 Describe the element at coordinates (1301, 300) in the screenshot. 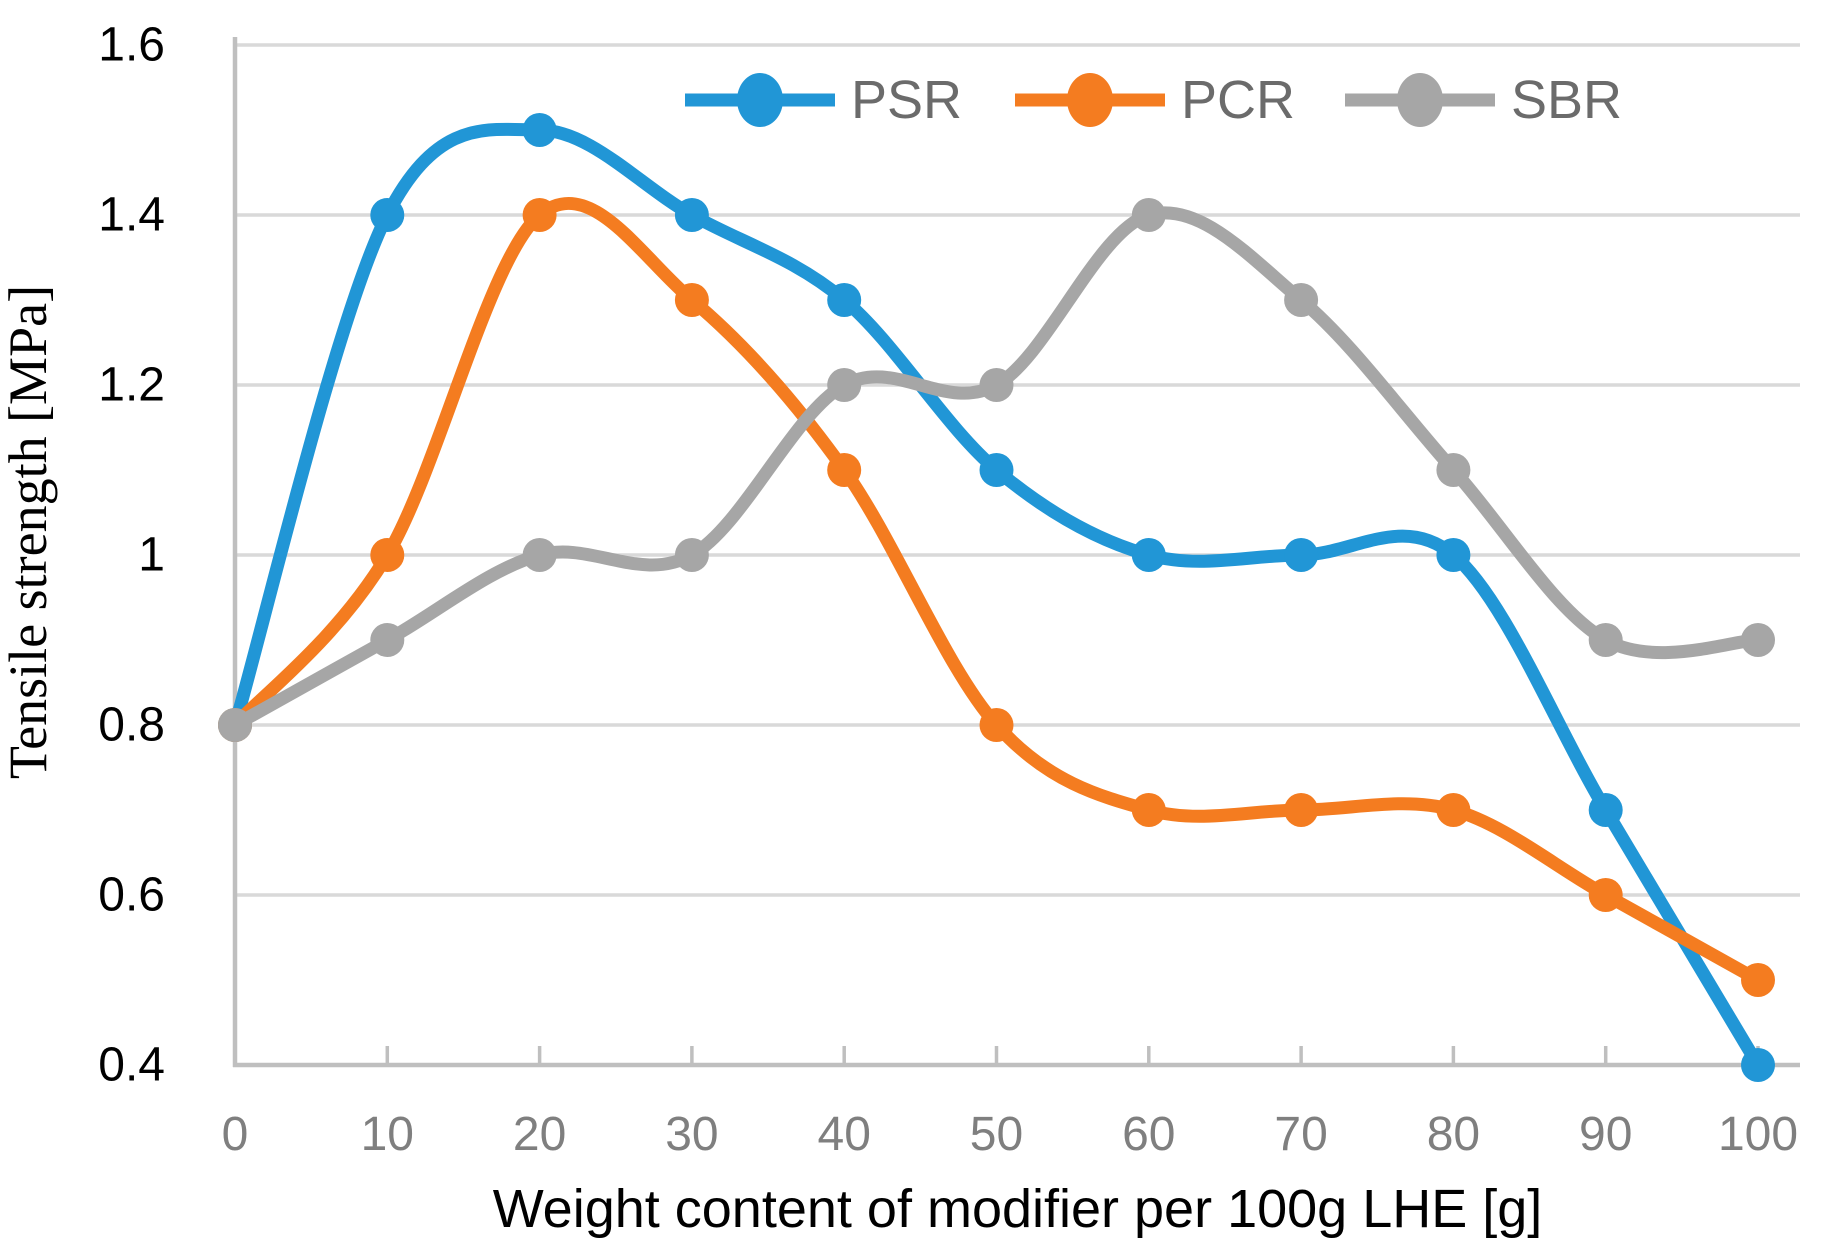

I see `data-point-SBR-x70` at that location.